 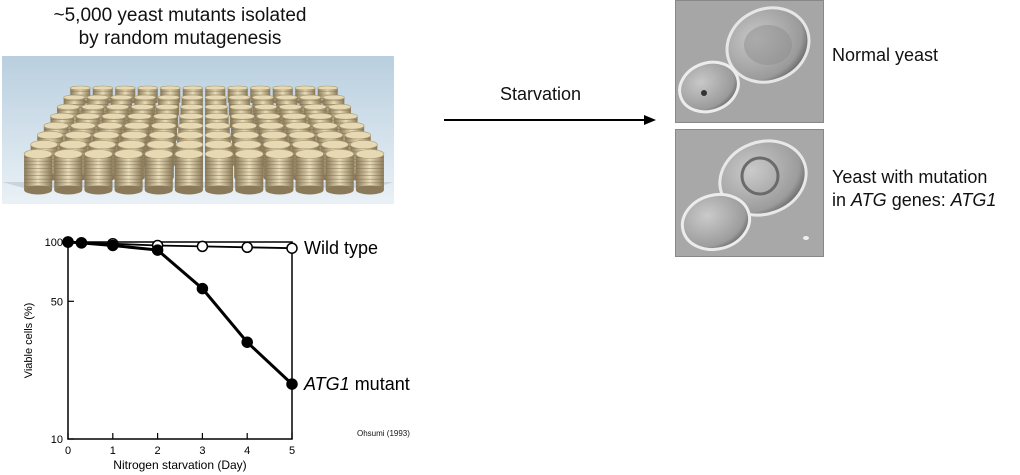 I want to click on y-tick-label: 50, so click(x=57, y=302).